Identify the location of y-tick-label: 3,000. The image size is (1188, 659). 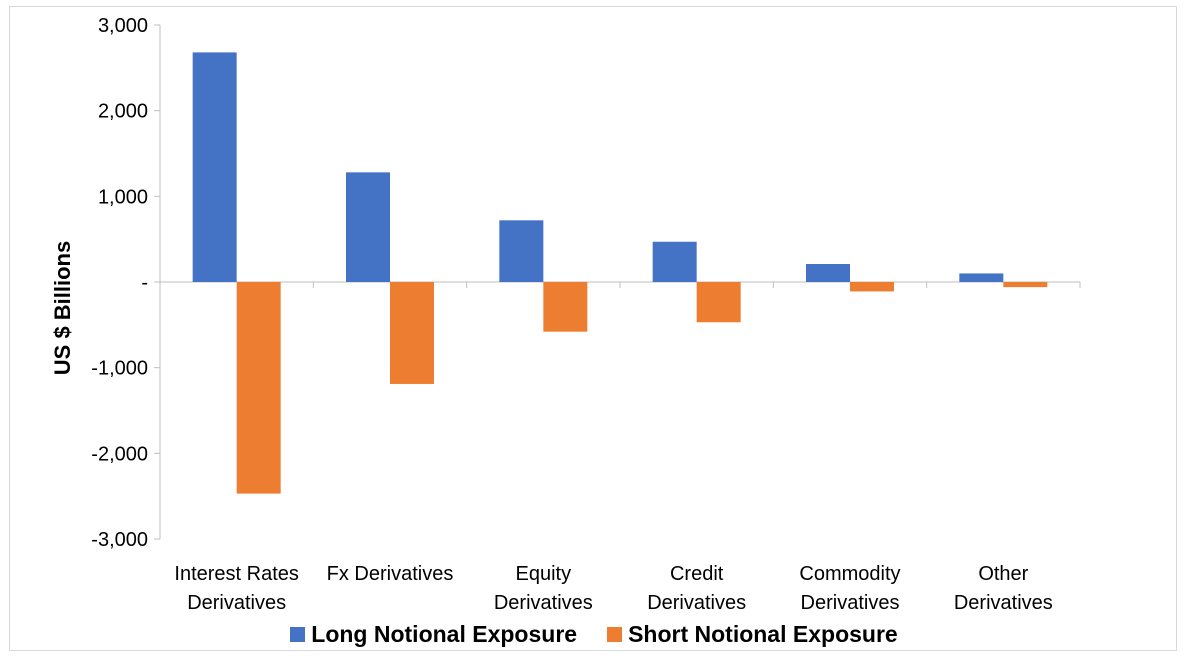
(123, 26).